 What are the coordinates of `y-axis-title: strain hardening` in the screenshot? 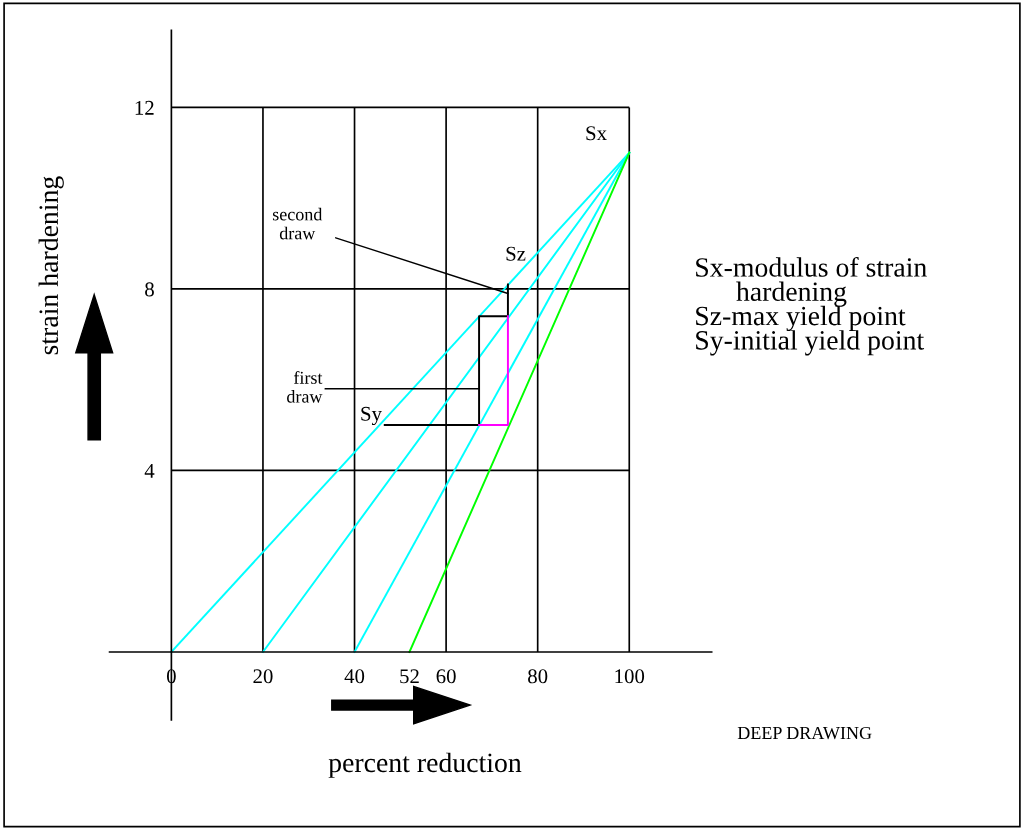 It's located at (51, 265).